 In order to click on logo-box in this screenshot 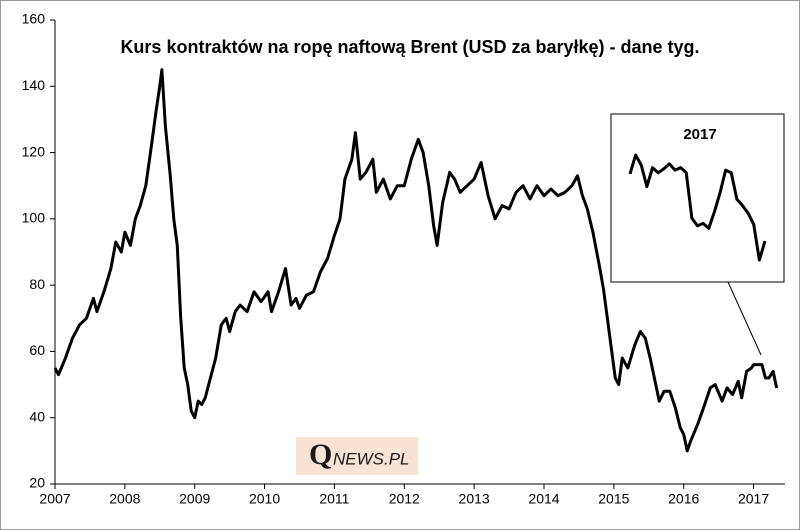, I will do `click(357, 456)`.